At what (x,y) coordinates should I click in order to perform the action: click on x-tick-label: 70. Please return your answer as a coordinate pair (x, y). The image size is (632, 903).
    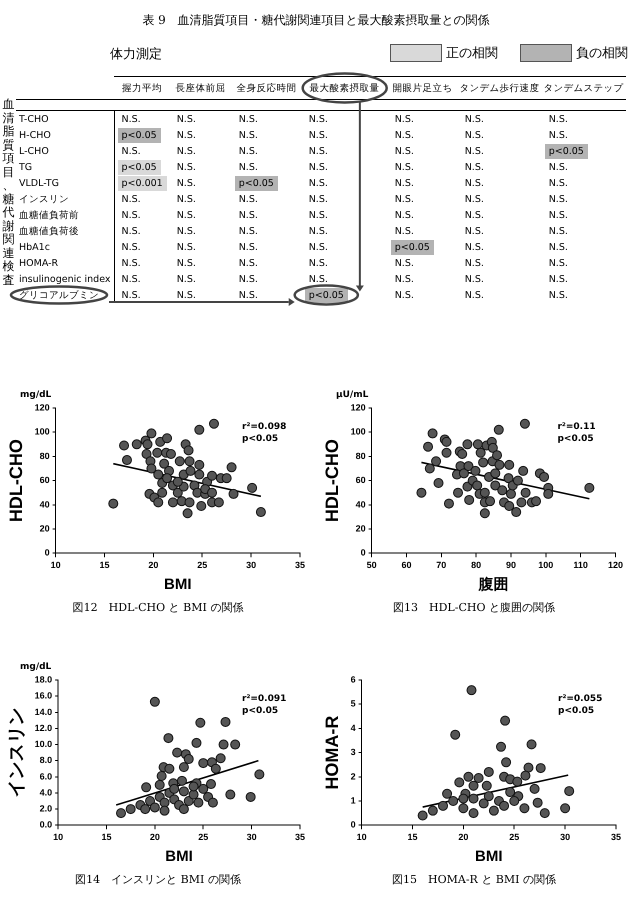
    Looking at the image, I should click on (441, 565).